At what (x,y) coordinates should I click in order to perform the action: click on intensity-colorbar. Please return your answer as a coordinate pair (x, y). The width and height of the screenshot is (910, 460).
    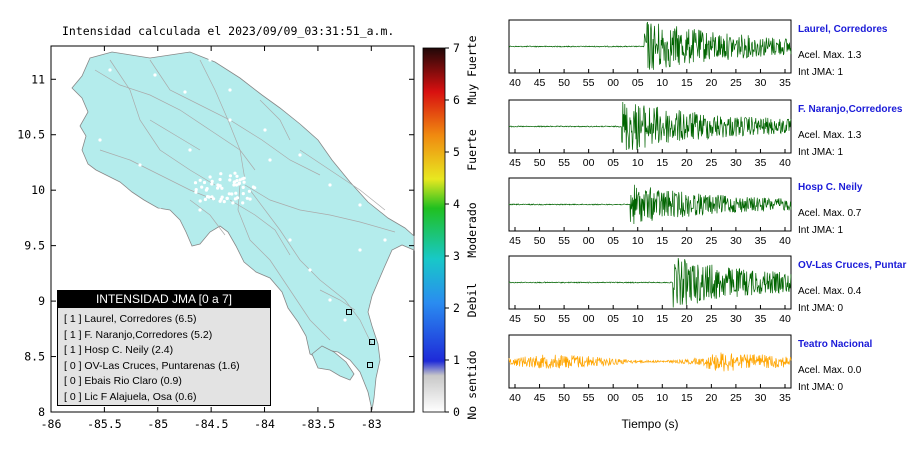
    Looking at the image, I should click on (434, 230).